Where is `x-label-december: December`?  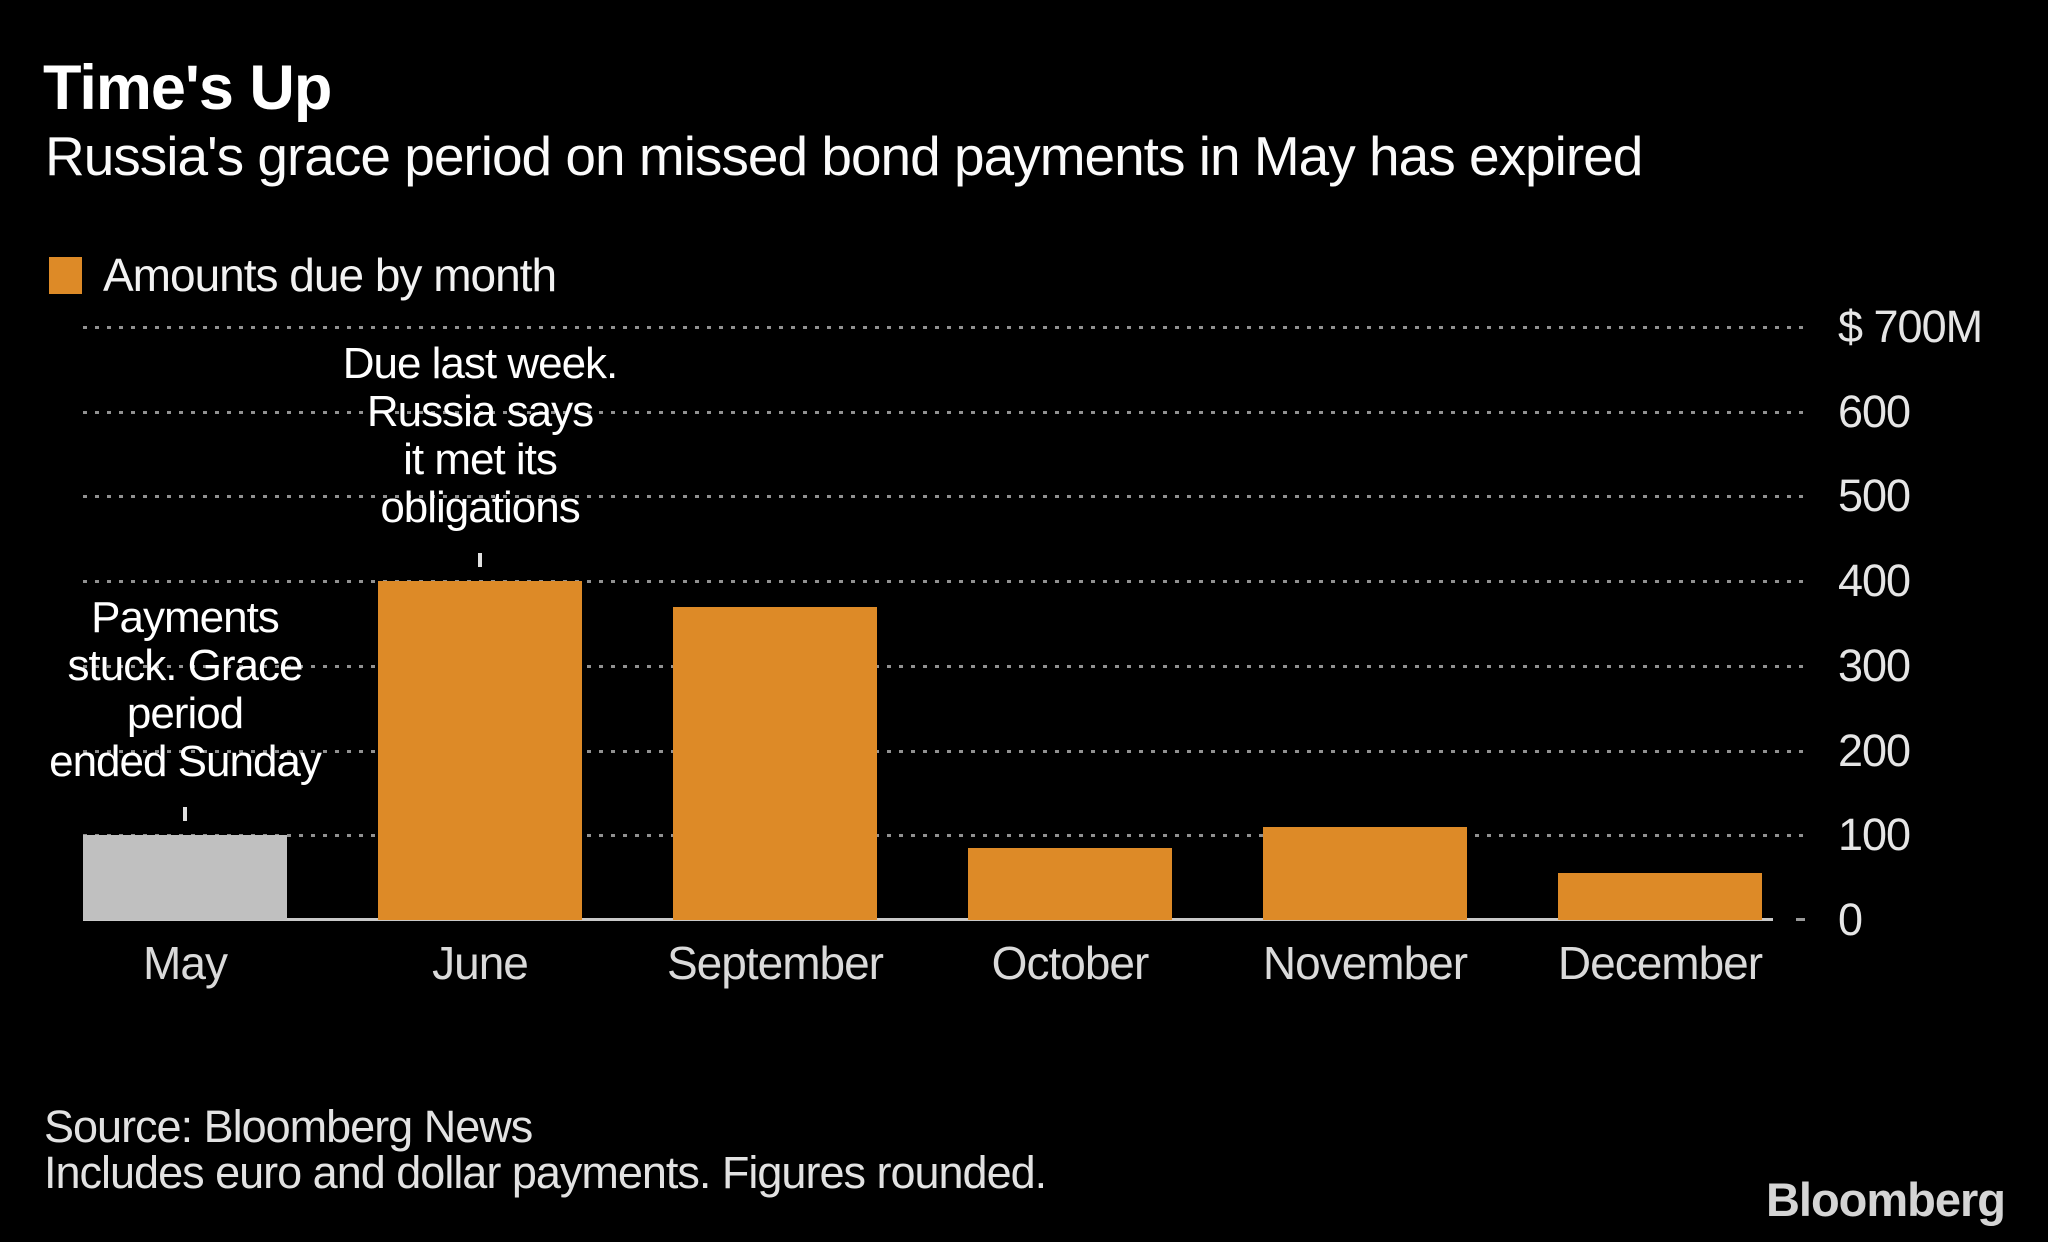 x-label-december: December is located at coordinates (1660, 963).